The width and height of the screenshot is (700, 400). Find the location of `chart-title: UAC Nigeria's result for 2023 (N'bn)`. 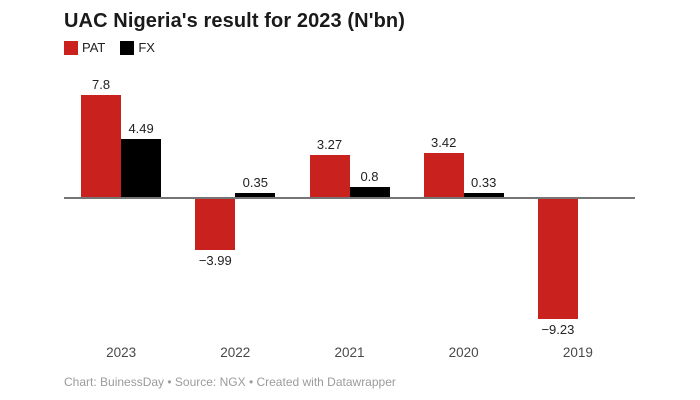

chart-title: UAC Nigeria's result for 2023 (N'bn) is located at coordinates (234, 21).